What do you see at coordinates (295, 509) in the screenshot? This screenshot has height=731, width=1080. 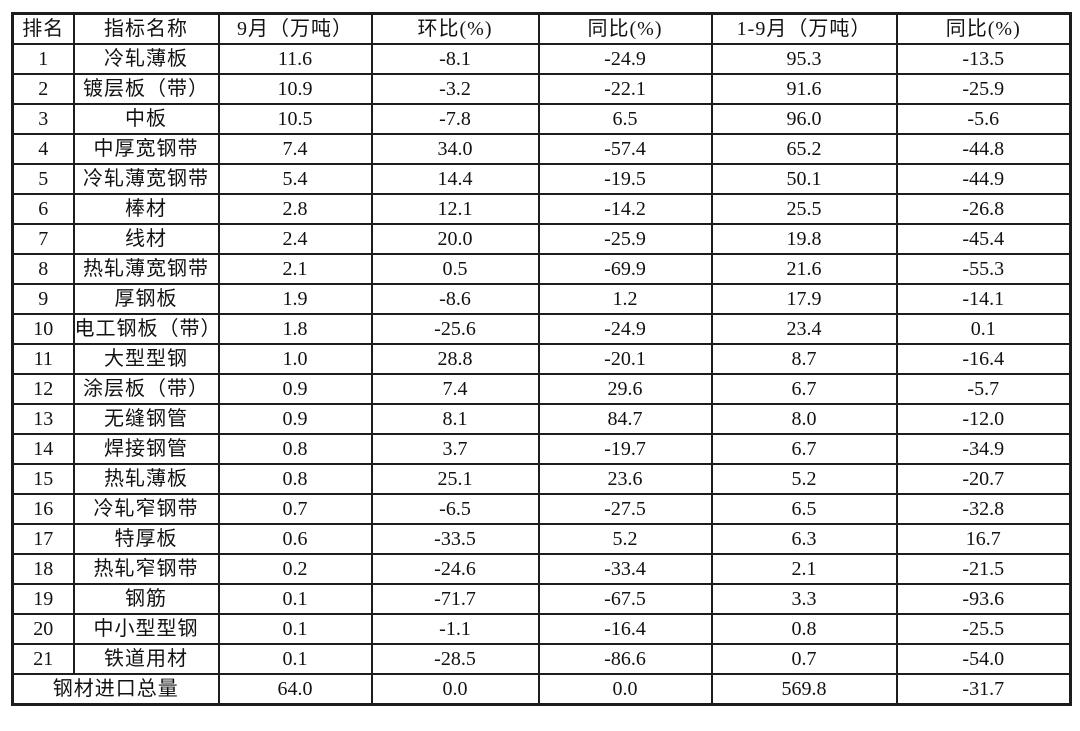 I see `cell-sep-volume: 0.7` at bounding box center [295, 509].